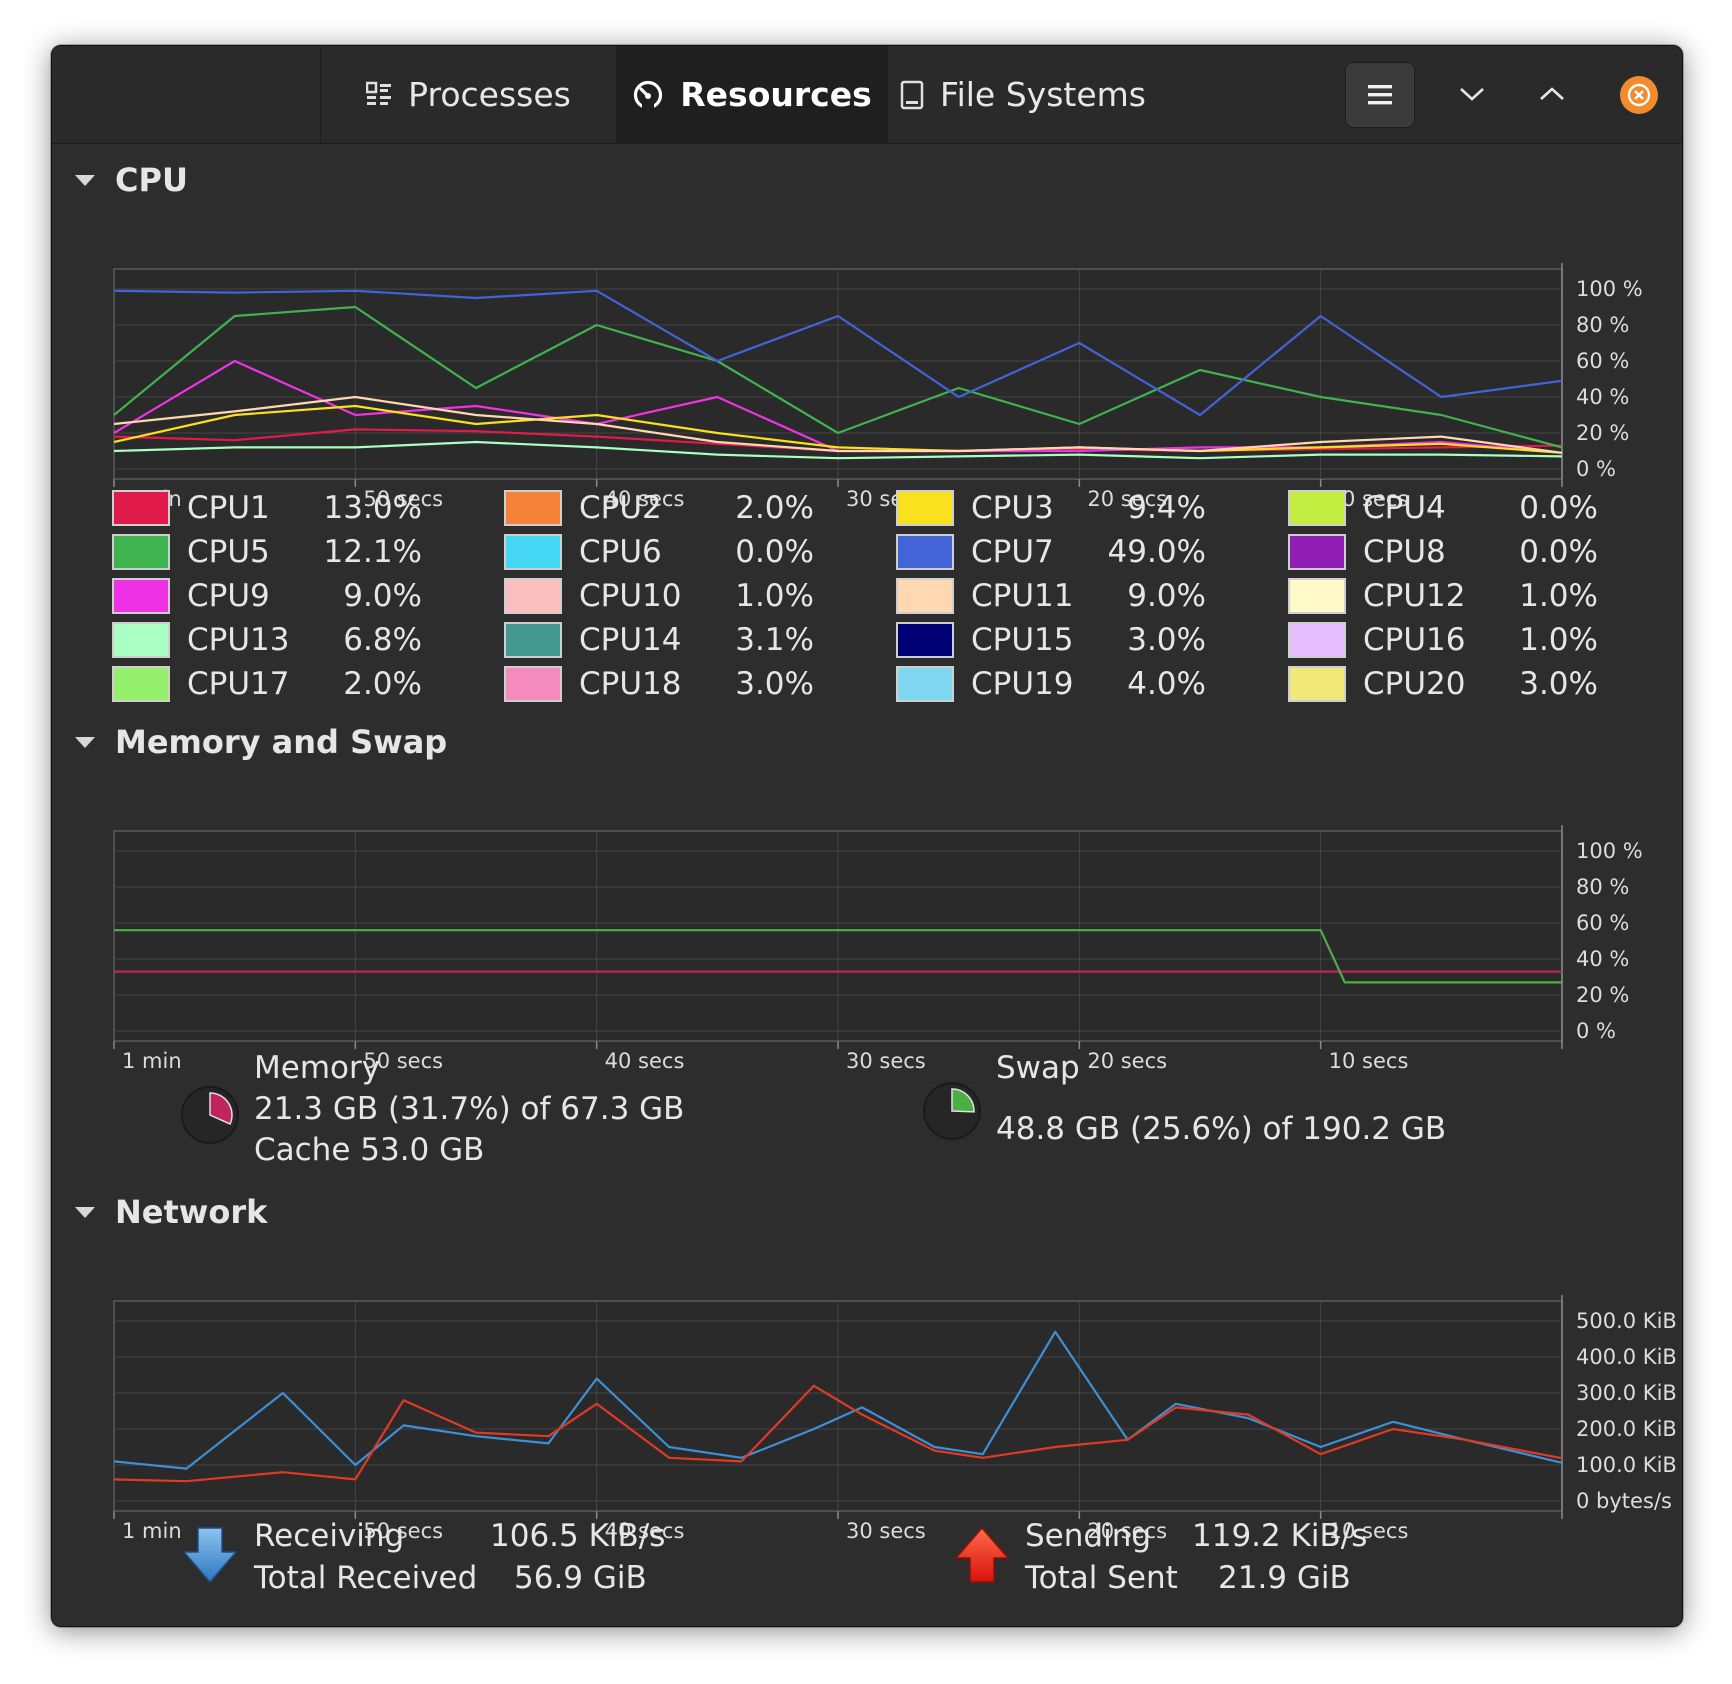 This screenshot has height=1684, width=1732. What do you see at coordinates (886, 1531) in the screenshot?
I see `x-tick-label: 30 secs` at bounding box center [886, 1531].